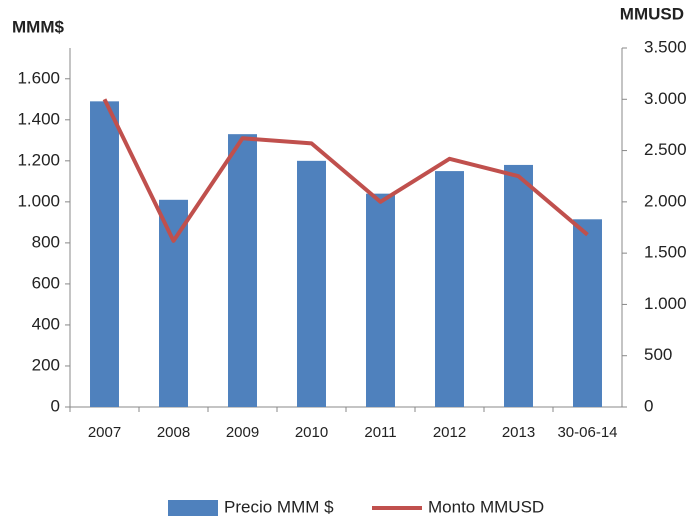 This screenshot has width=696, height=518. Describe the element at coordinates (380, 432) in the screenshot. I see `x-tick-label: 2011` at that location.